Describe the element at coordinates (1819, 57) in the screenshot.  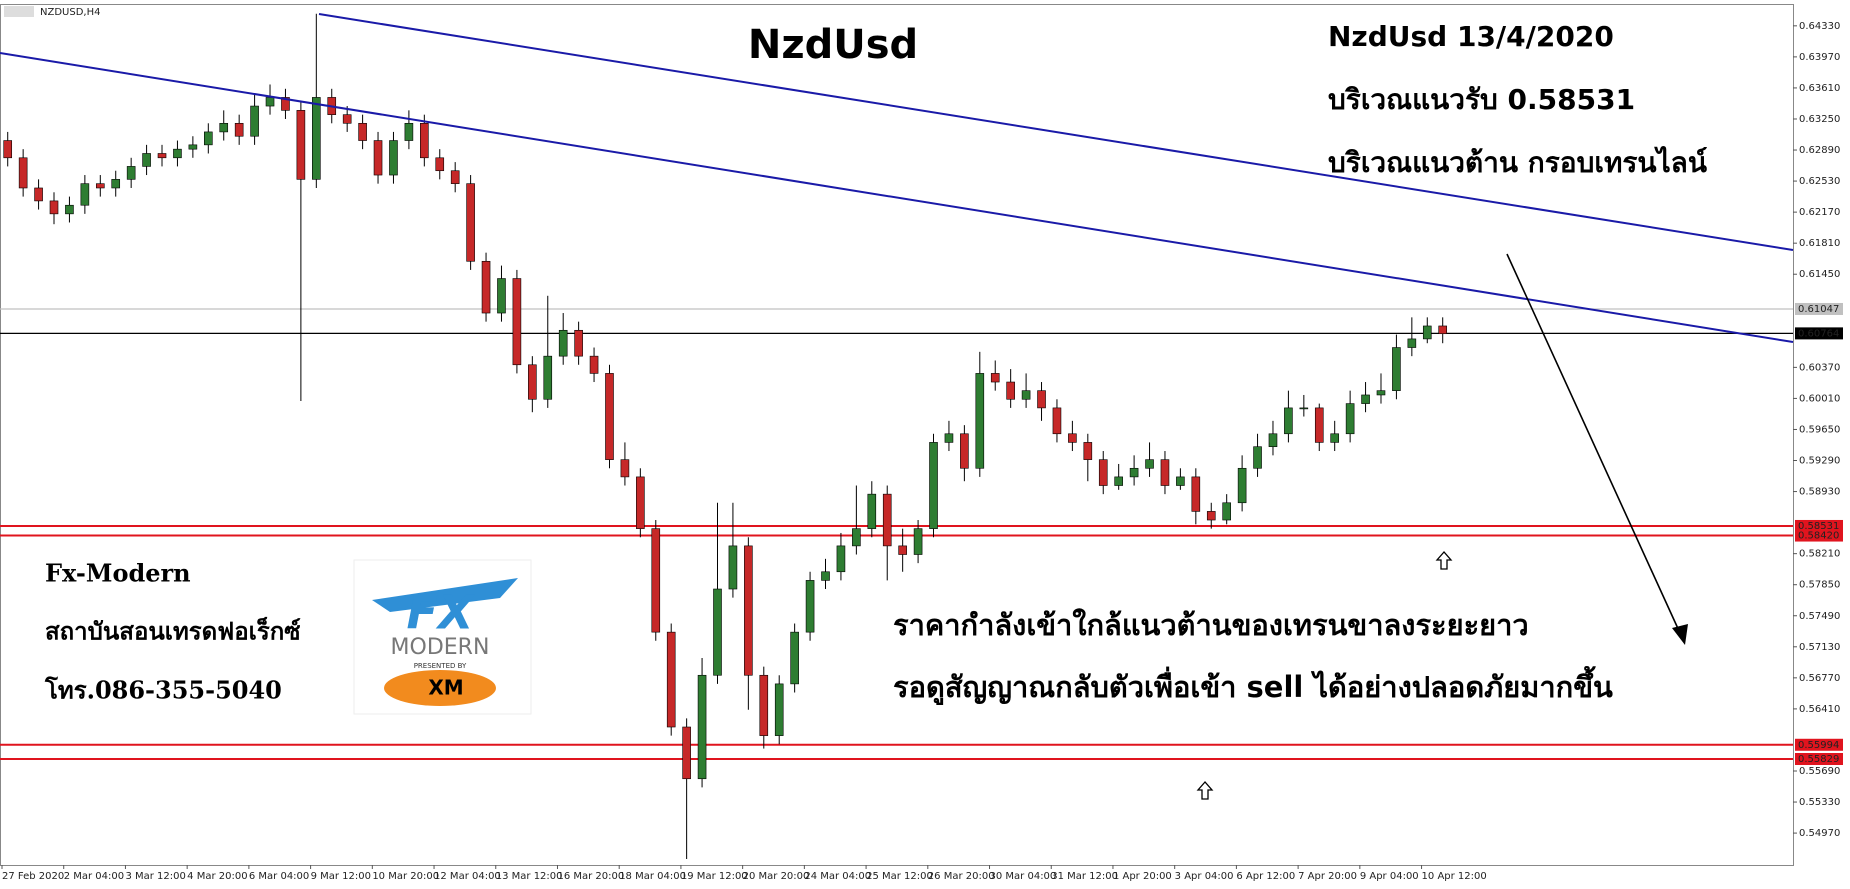
I see `y-tick-label: 0.63970` at that location.